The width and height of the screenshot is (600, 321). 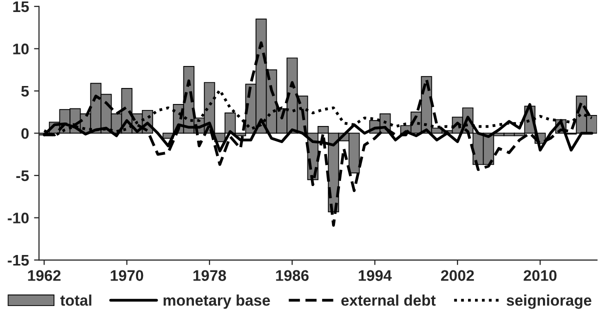 I want to click on legend-label: seigniorage, so click(x=549, y=301).